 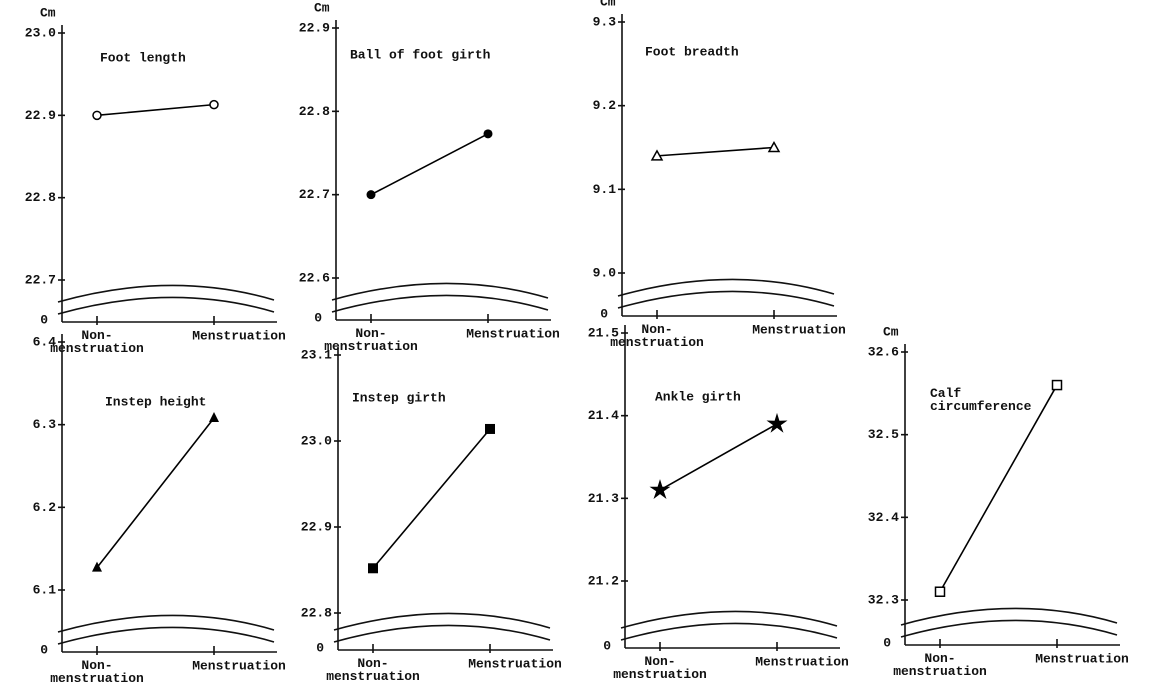 What do you see at coordinates (155, 401) in the screenshot?
I see `panel-title: Instep height` at bounding box center [155, 401].